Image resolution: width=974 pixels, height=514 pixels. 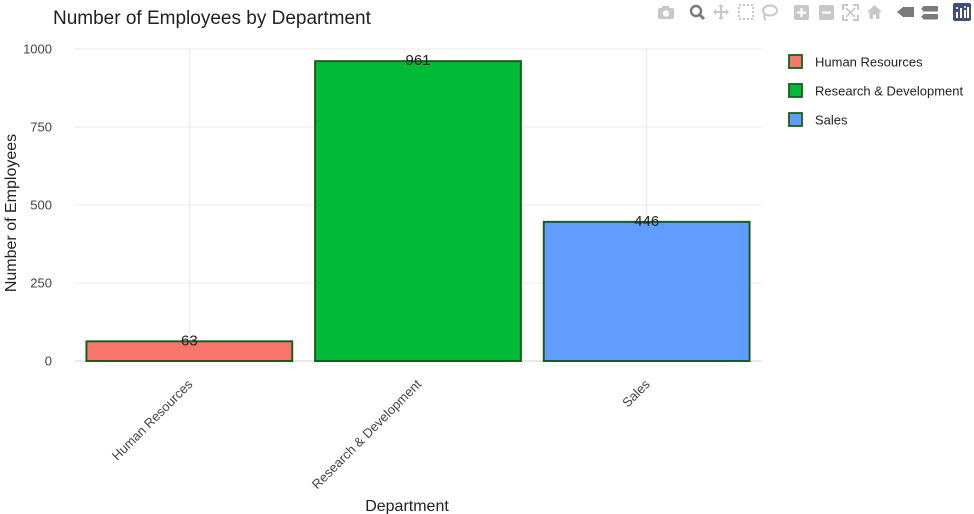 What do you see at coordinates (666, 12) in the screenshot?
I see `camera-icon` at bounding box center [666, 12].